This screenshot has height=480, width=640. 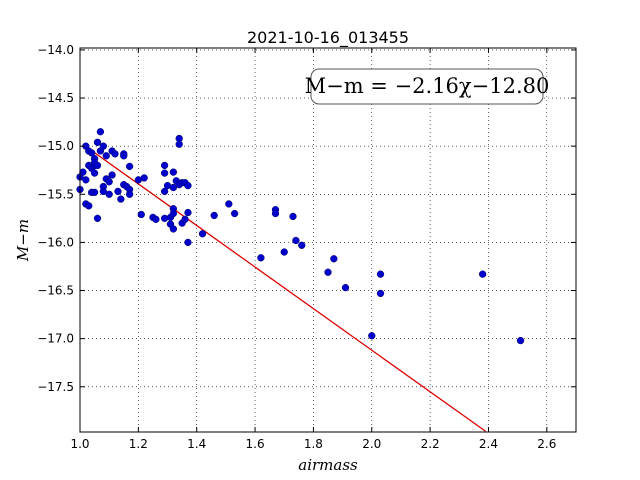 What do you see at coordinates (79, 444) in the screenshot?
I see `x-tick-label: 1.0` at bounding box center [79, 444].